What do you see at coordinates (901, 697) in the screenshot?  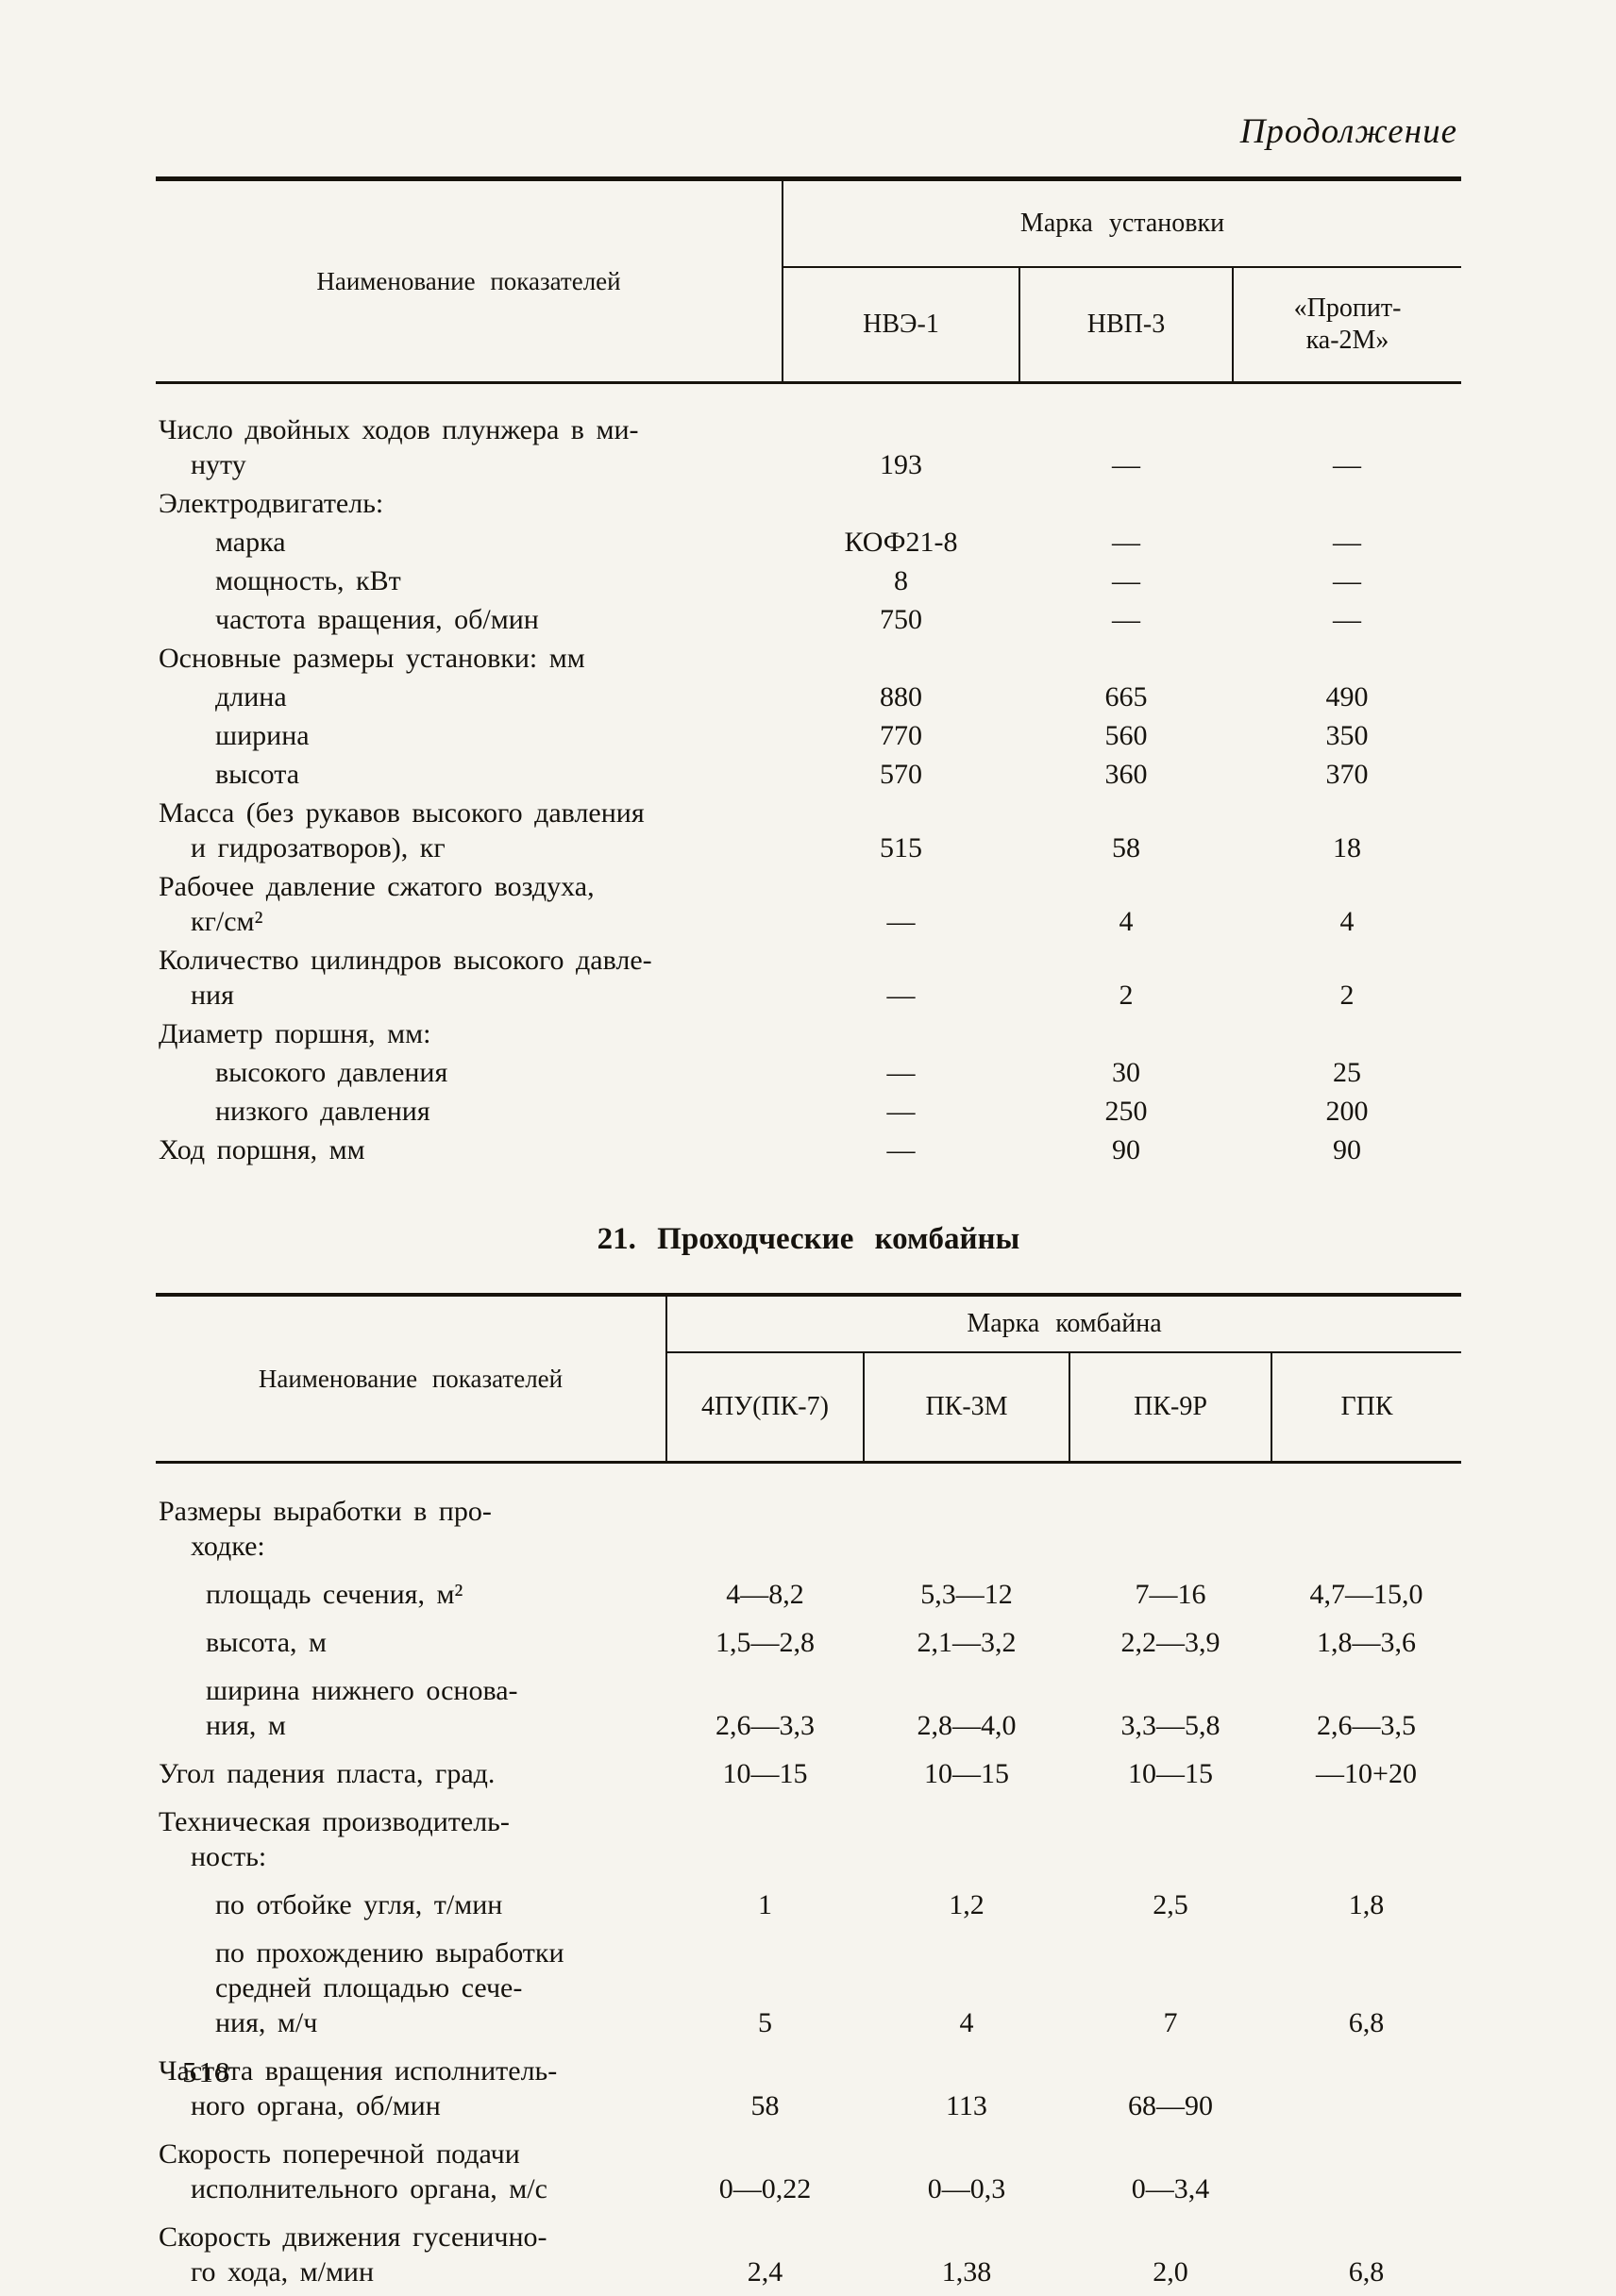 I see `cell-value: 880` at bounding box center [901, 697].